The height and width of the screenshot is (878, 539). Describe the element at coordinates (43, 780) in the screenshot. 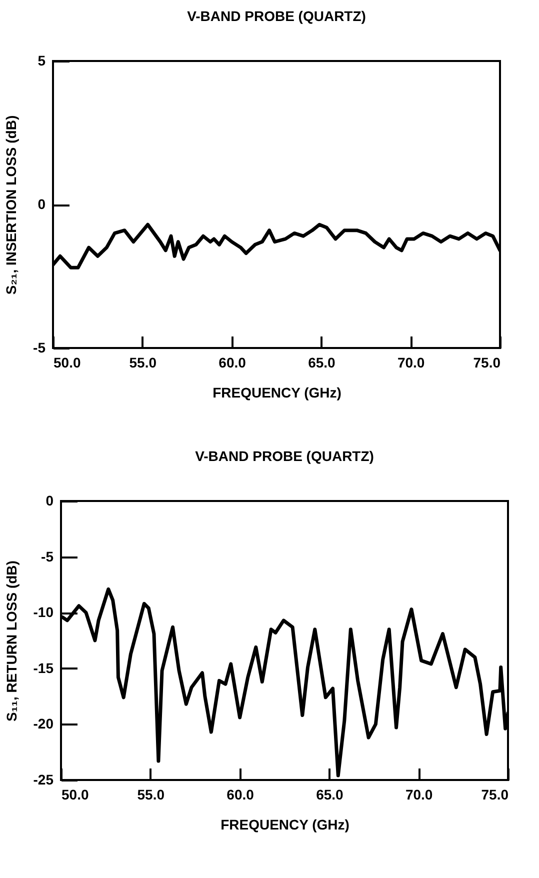

I see `y-tick-label: -25` at that location.